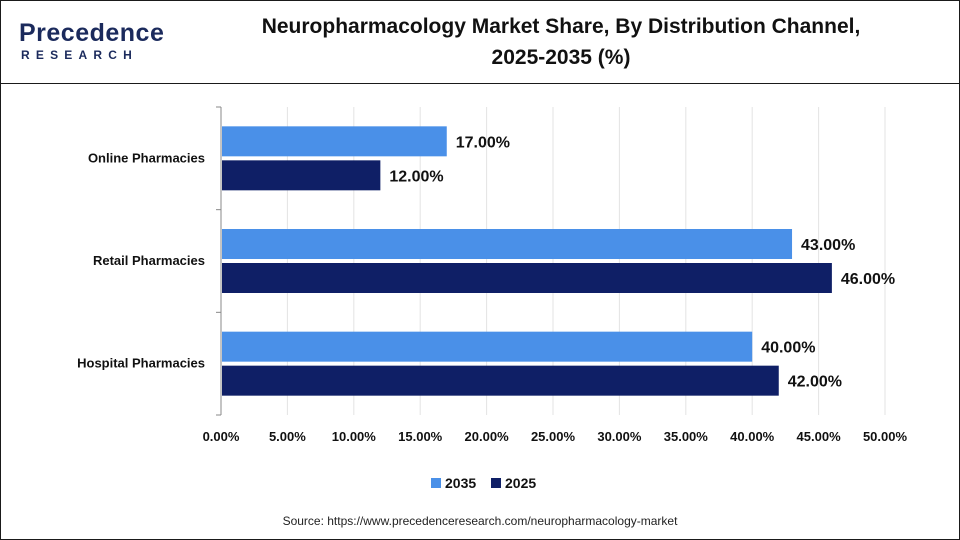 This screenshot has width=960, height=540. What do you see at coordinates (146, 157) in the screenshot?
I see `y-category-label: Online Pharmacies` at bounding box center [146, 157].